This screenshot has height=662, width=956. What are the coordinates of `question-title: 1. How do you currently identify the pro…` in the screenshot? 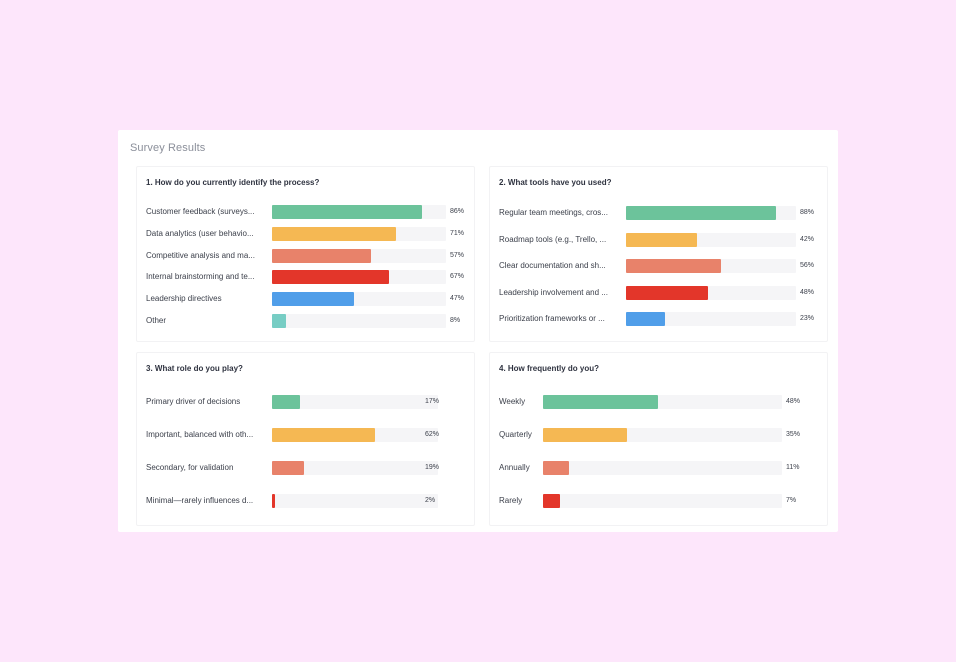 It's located at (233, 182).